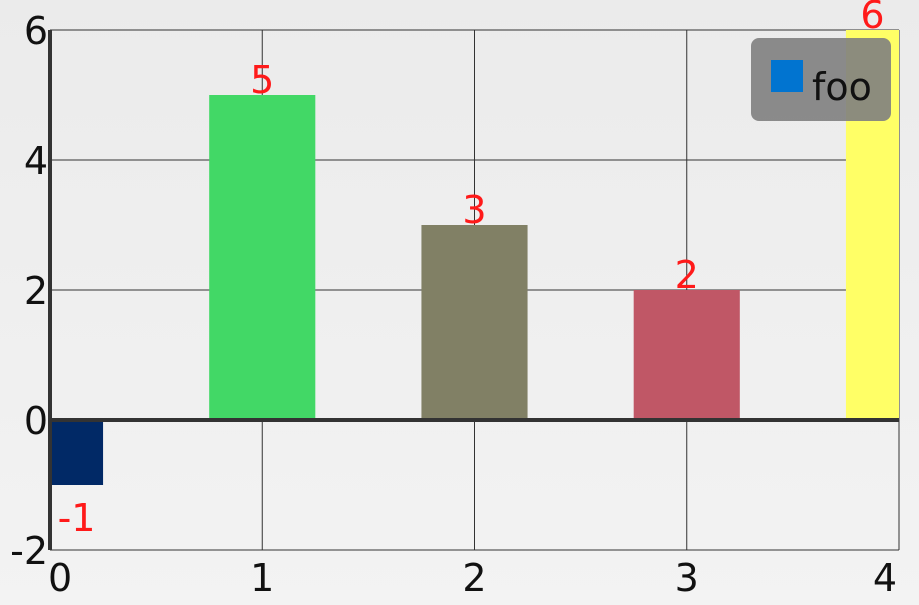  Describe the element at coordinates (842, 87) in the screenshot. I see `legend-label: foo` at that location.